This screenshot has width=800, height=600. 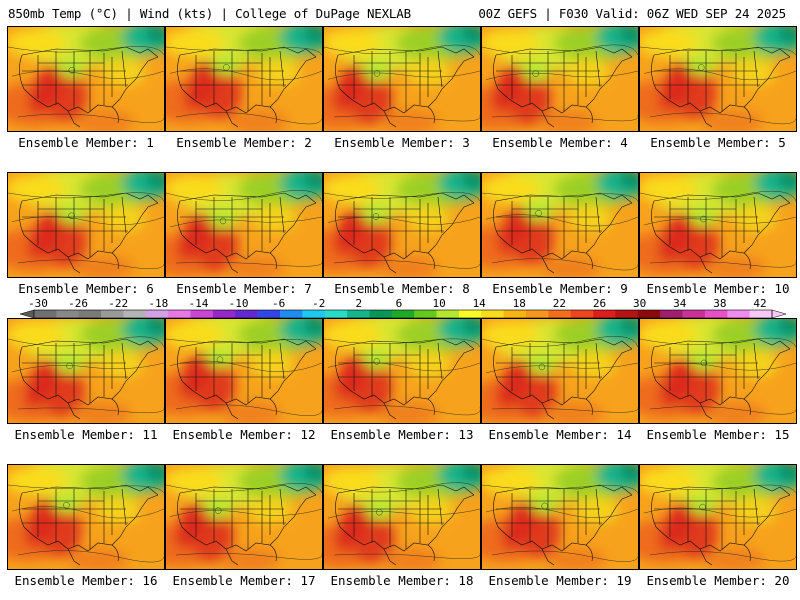 I want to click on colorbar-tick-label: 30, so click(x=640, y=303).